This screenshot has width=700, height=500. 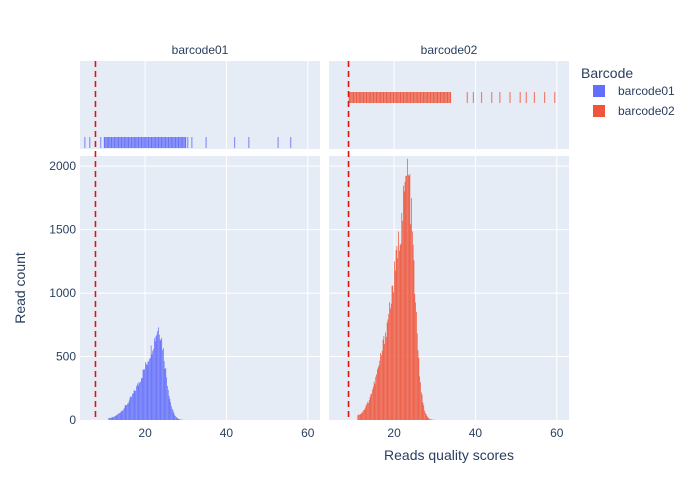 What do you see at coordinates (449, 455) in the screenshot?
I see `x-axis-title: Reads quality scores` at bounding box center [449, 455].